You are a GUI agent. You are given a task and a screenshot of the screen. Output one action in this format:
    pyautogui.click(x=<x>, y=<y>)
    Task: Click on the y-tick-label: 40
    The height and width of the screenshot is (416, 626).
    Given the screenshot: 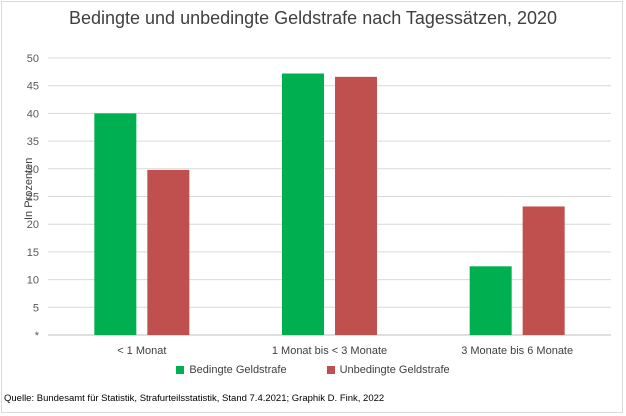 What is the action you would take?
    pyautogui.click(x=33, y=114)
    